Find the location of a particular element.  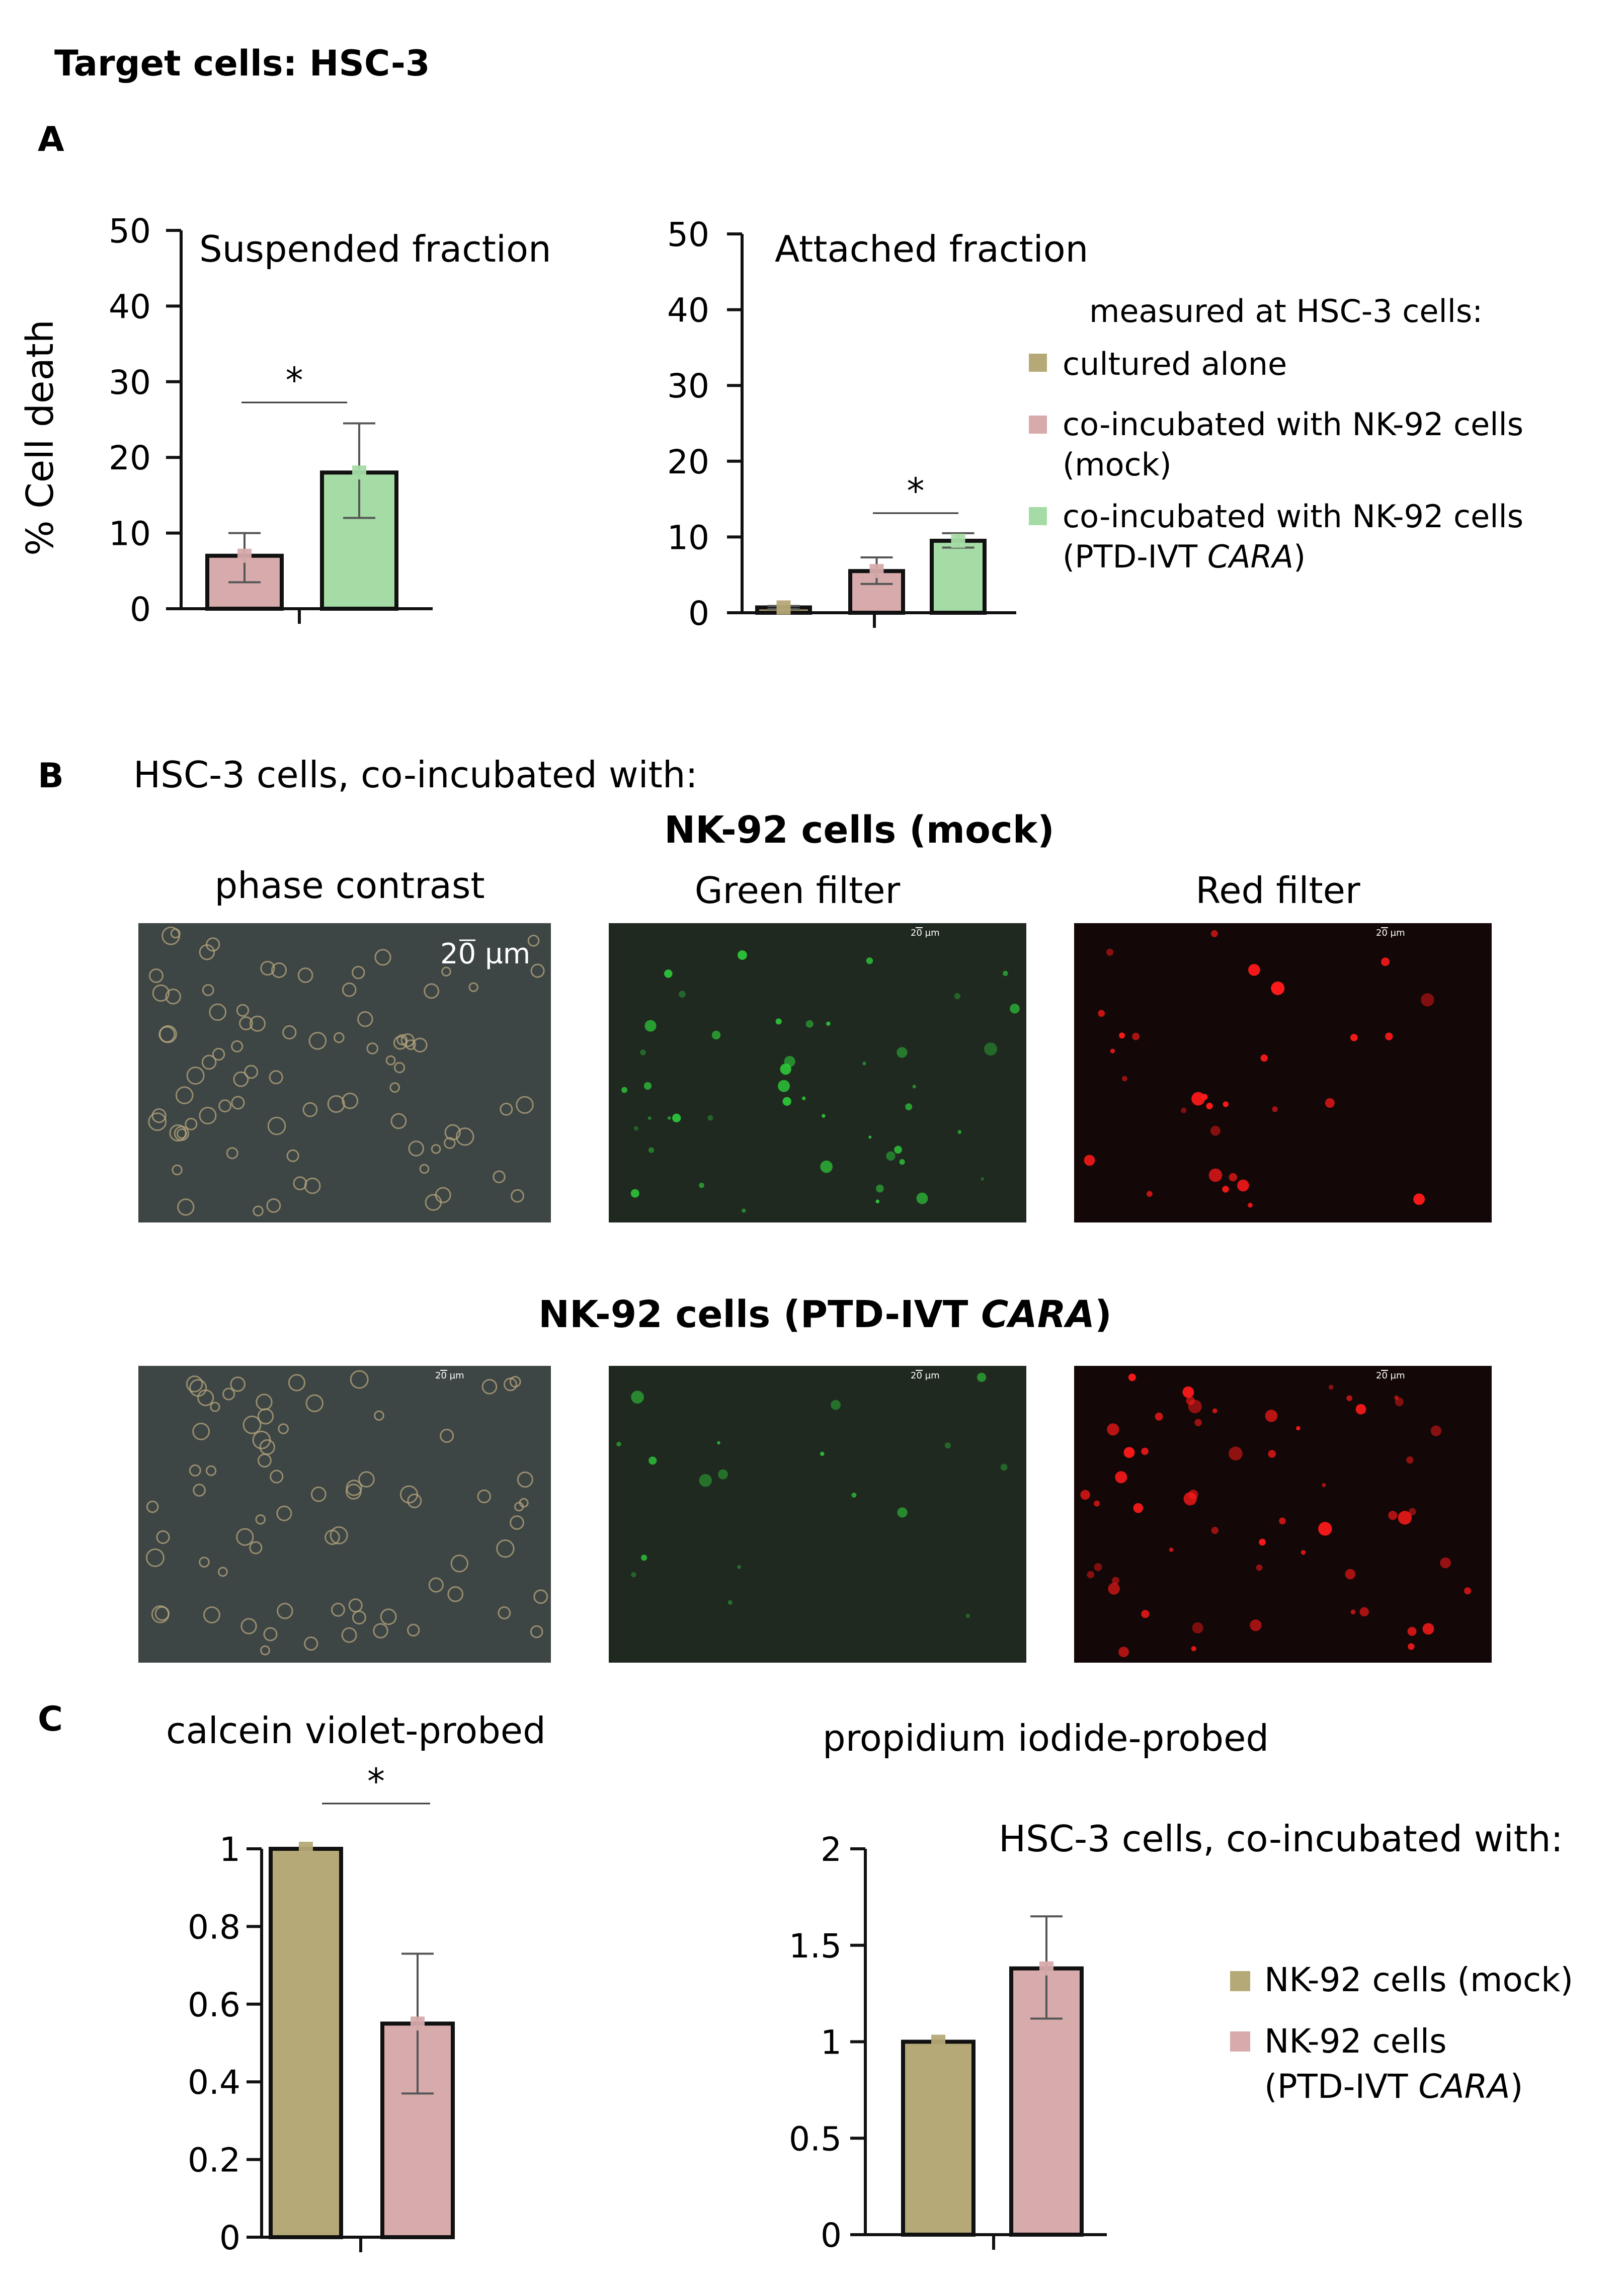

micrograph-red-mock: 20 µm is located at coordinates (1283, 1072).